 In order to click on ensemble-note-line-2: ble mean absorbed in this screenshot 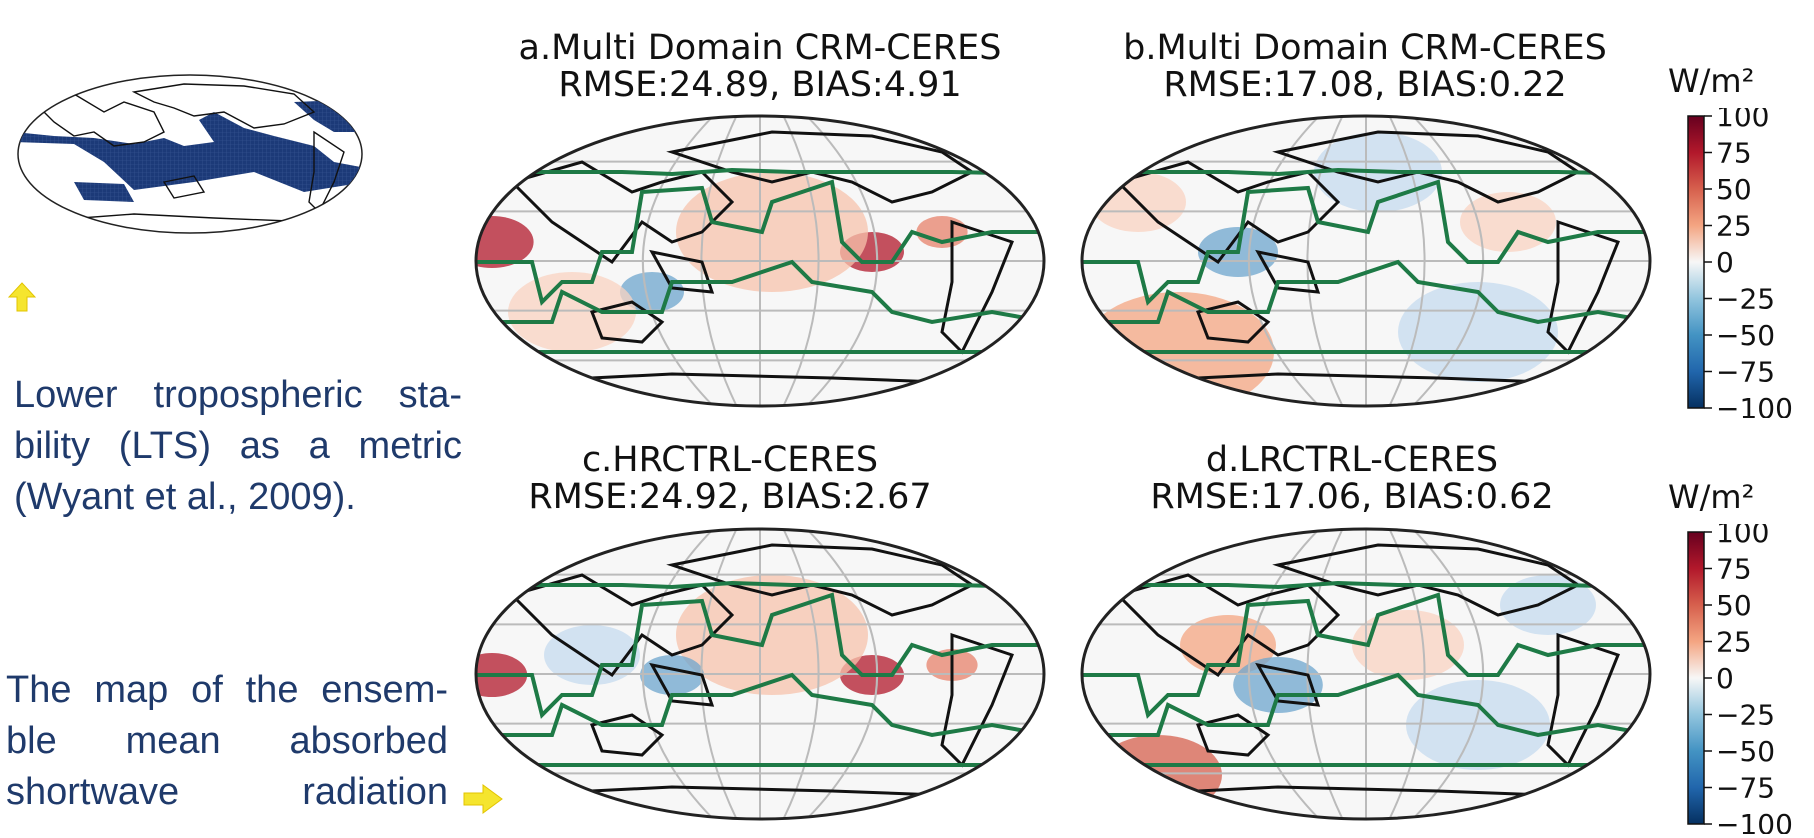, I will do `click(227, 741)`.